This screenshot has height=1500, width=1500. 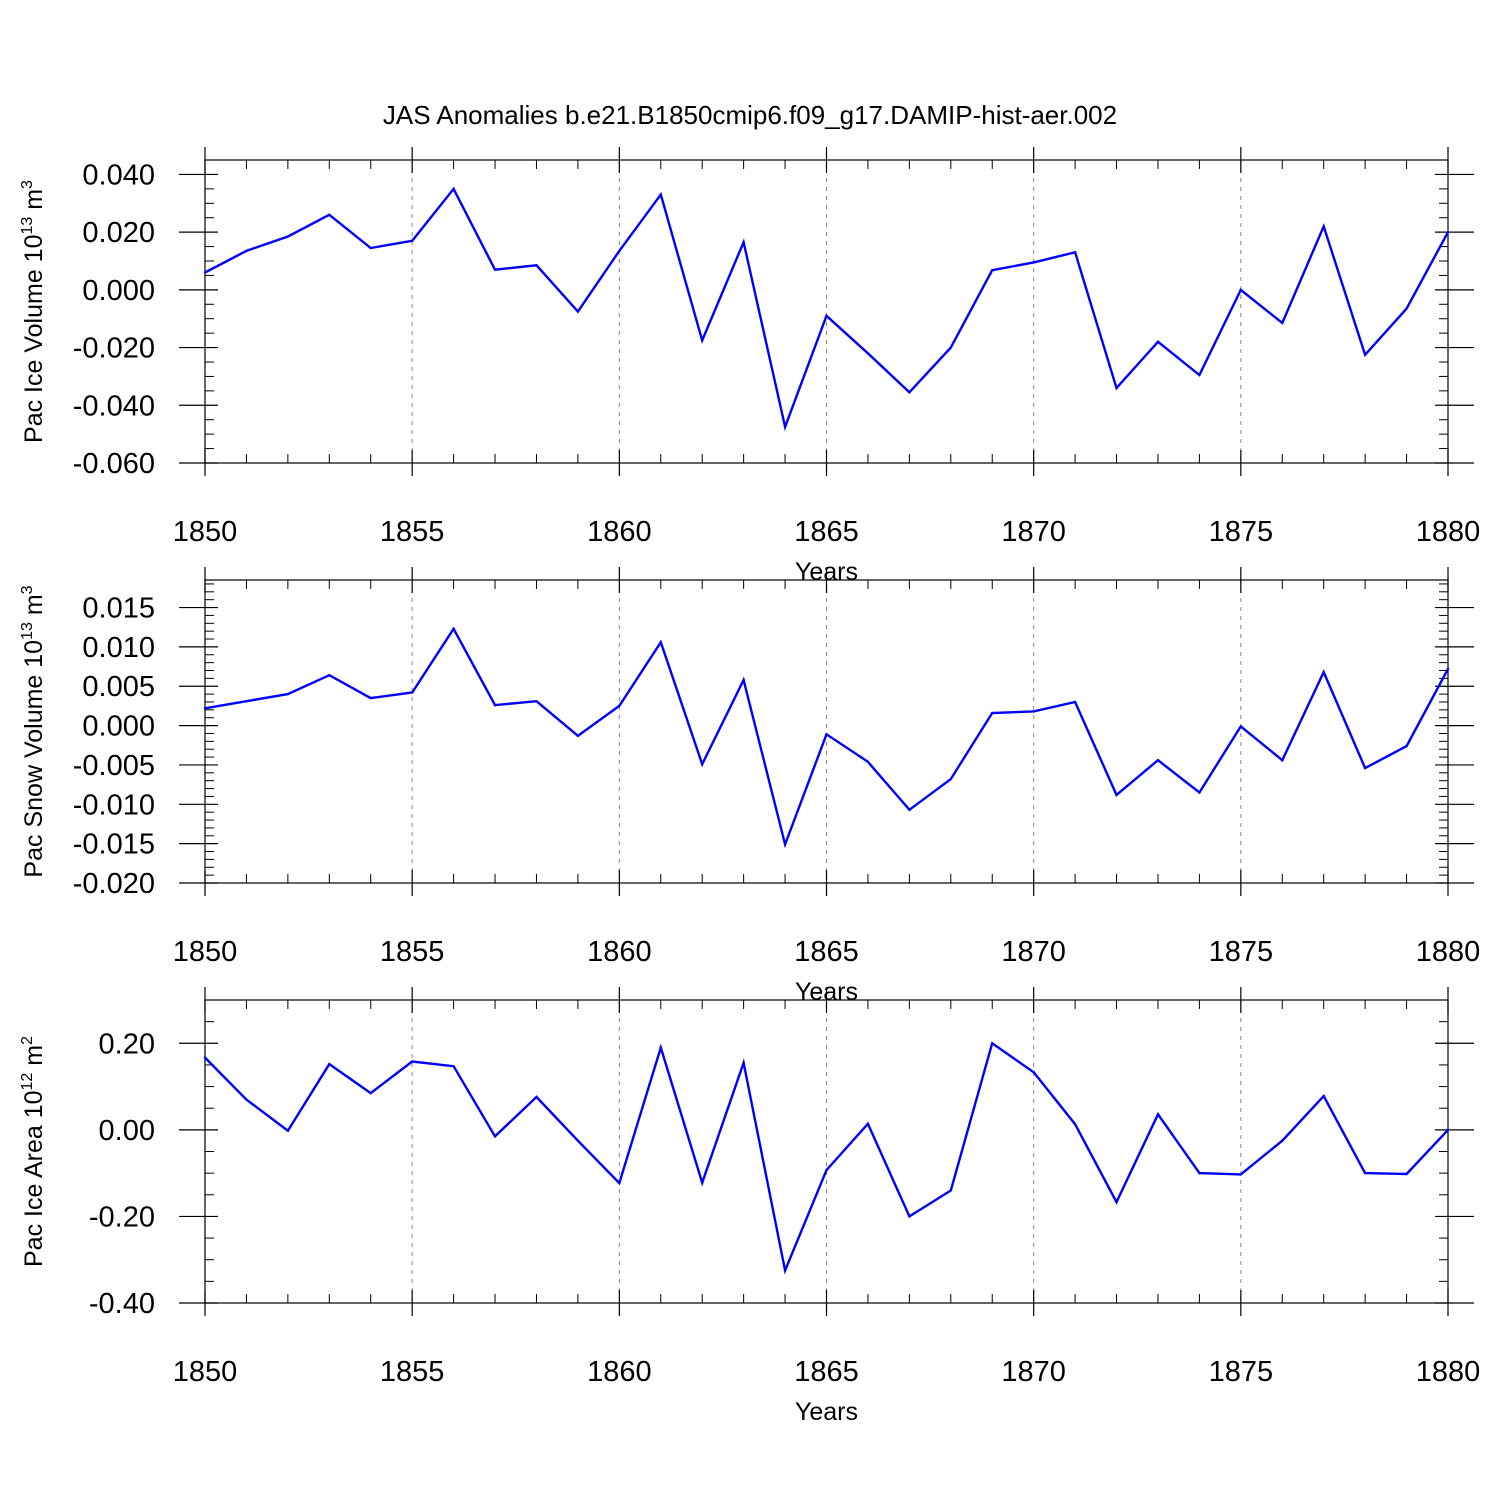 What do you see at coordinates (34, 1178) in the screenshot?
I see `y-axis-label-text: Pac Ice Area 10` at bounding box center [34, 1178].